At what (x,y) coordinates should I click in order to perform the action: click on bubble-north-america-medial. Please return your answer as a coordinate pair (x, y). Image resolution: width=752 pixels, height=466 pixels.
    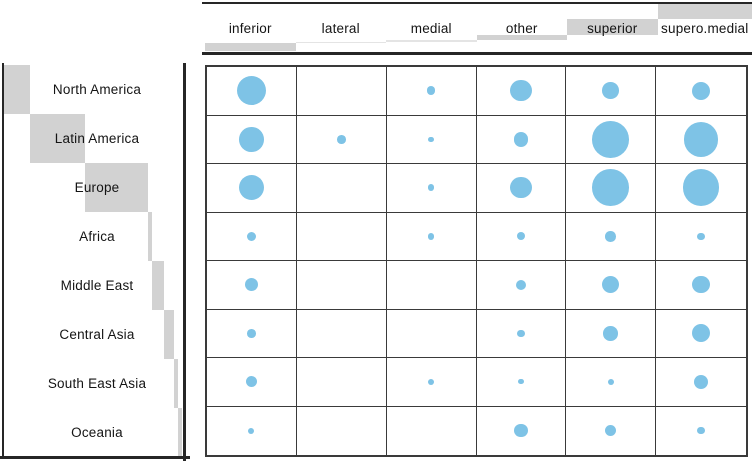
    Looking at the image, I should click on (431, 91).